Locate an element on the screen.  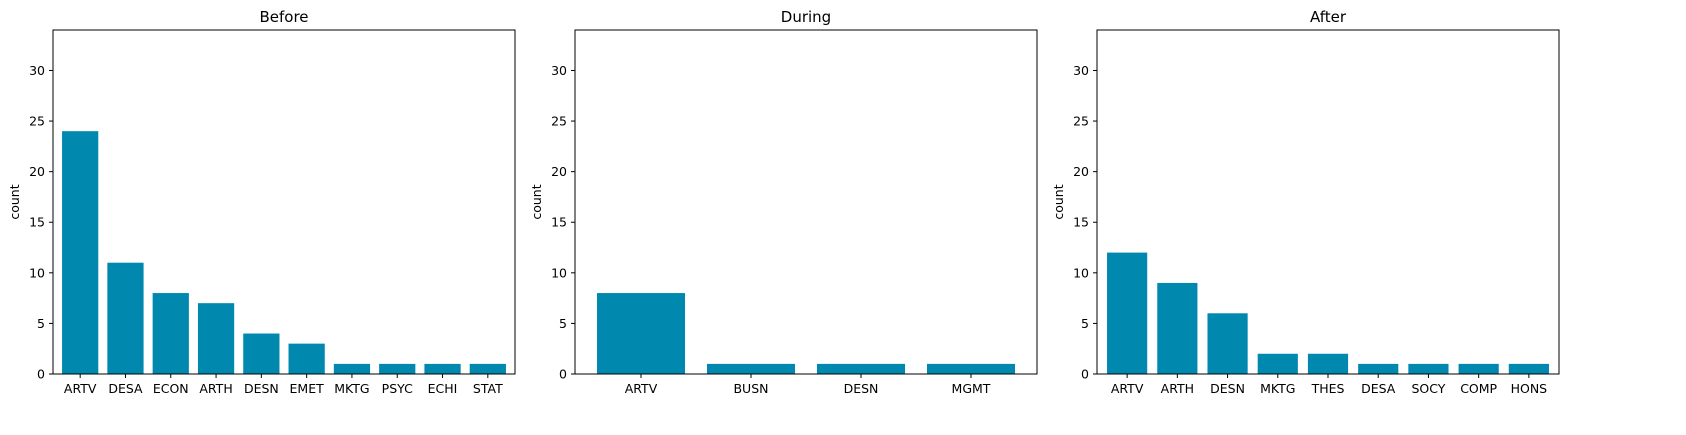
bar-emet is located at coordinates (306, 358).